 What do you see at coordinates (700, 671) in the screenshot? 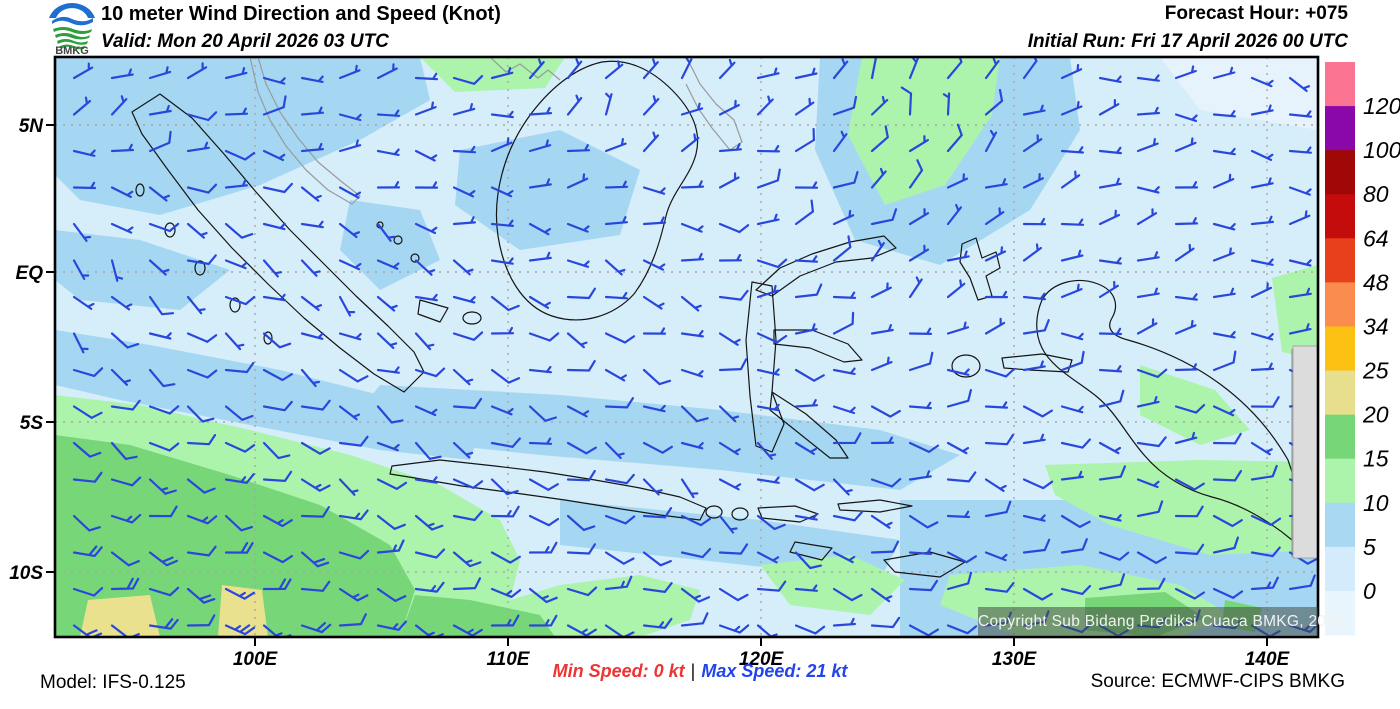
I see `speed-range-labels: Min Speed: 0 kt | Max Speed: 21 kt` at bounding box center [700, 671].